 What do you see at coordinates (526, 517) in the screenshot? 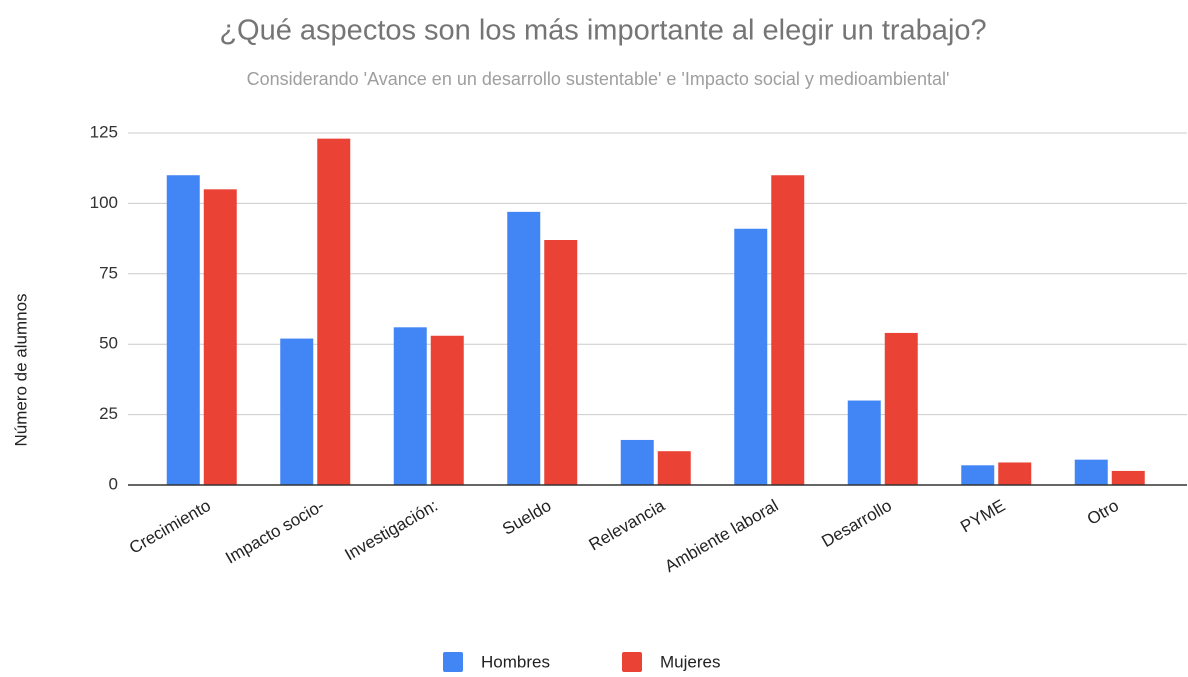
I see `x-tick-label: Sueldo` at bounding box center [526, 517].